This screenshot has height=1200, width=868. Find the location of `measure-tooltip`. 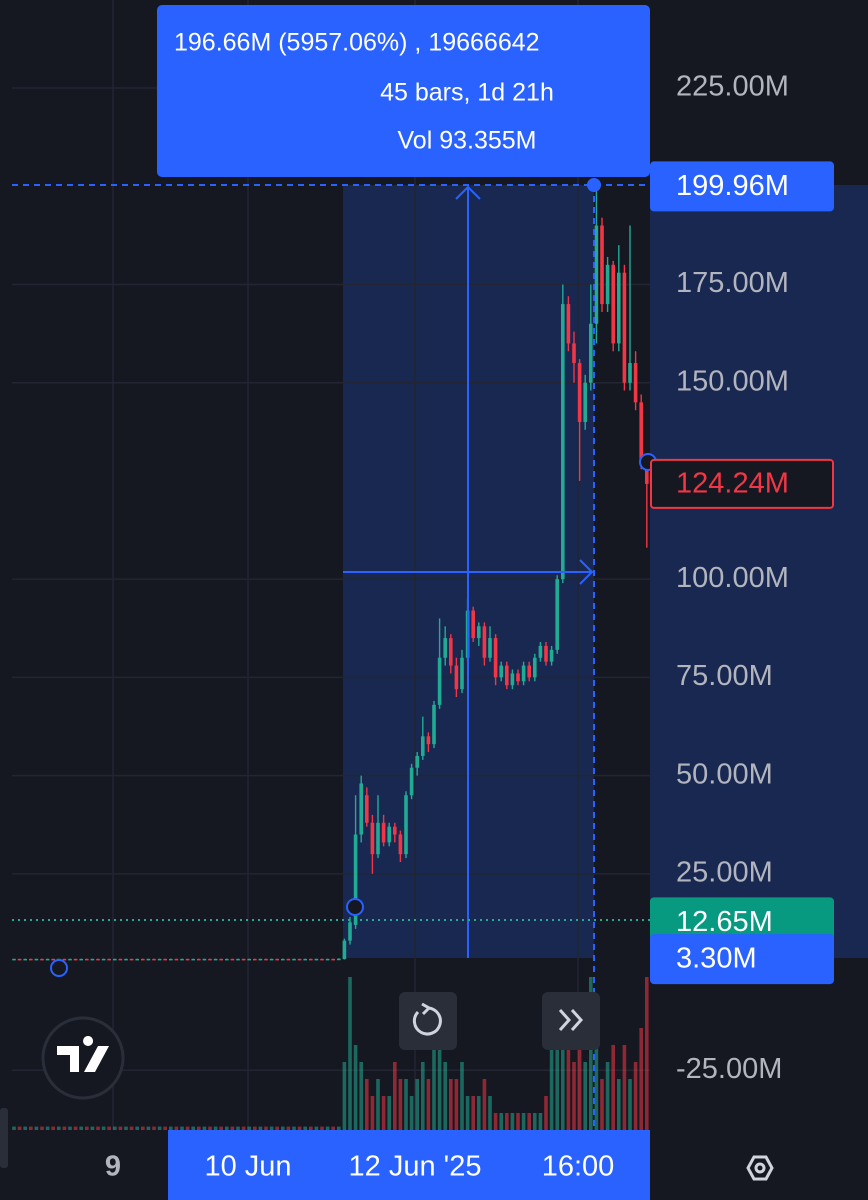

measure-tooltip is located at coordinates (403, 91).